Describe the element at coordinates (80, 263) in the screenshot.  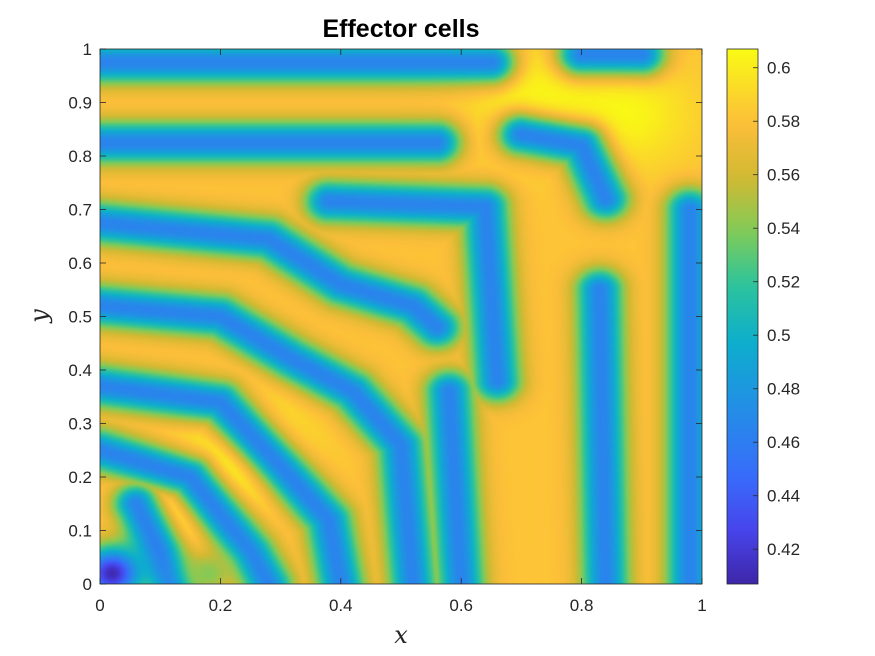
I see `y-tick-label: 0.6` at that location.